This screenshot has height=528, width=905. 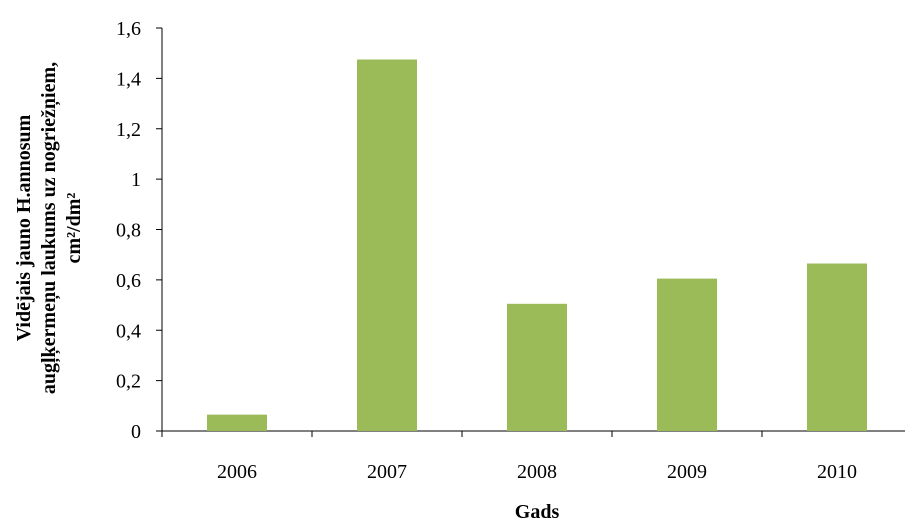 I want to click on x-axis-title: Gads, so click(x=537, y=512).